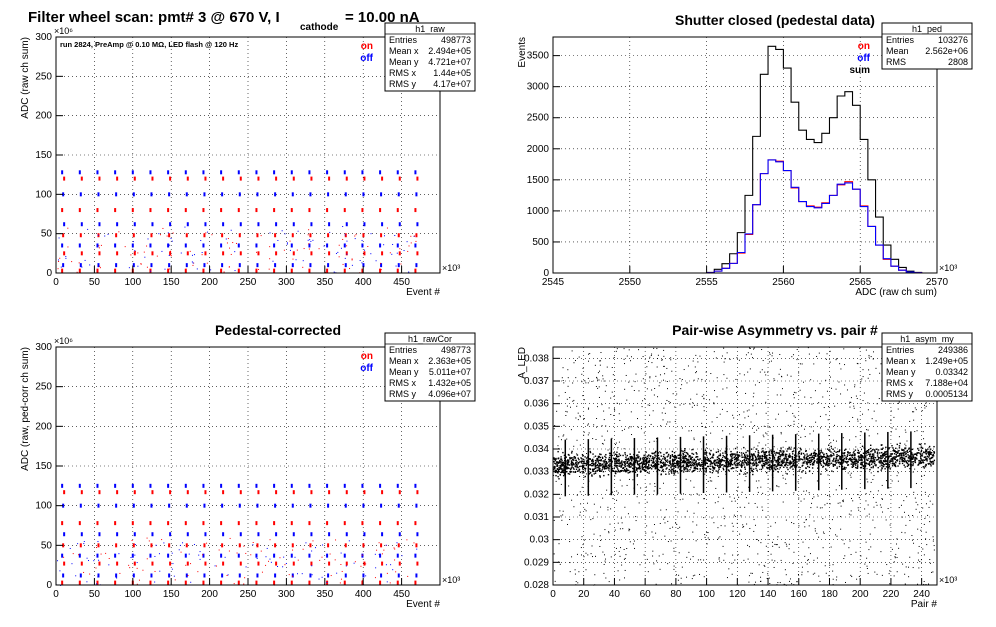  What do you see at coordinates (403, 73) in the screenshot?
I see `stats-label: RMS x` at bounding box center [403, 73].